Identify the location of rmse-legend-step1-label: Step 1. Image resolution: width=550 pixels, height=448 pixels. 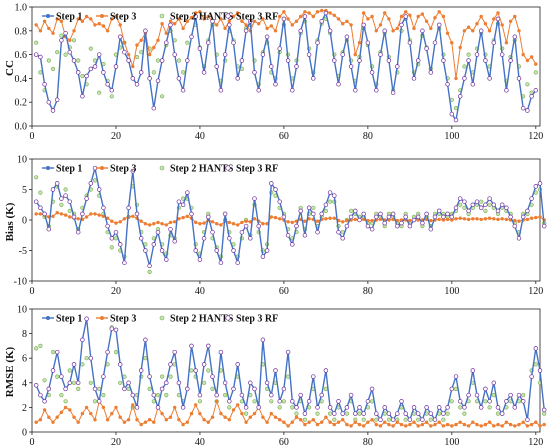
(69, 319).